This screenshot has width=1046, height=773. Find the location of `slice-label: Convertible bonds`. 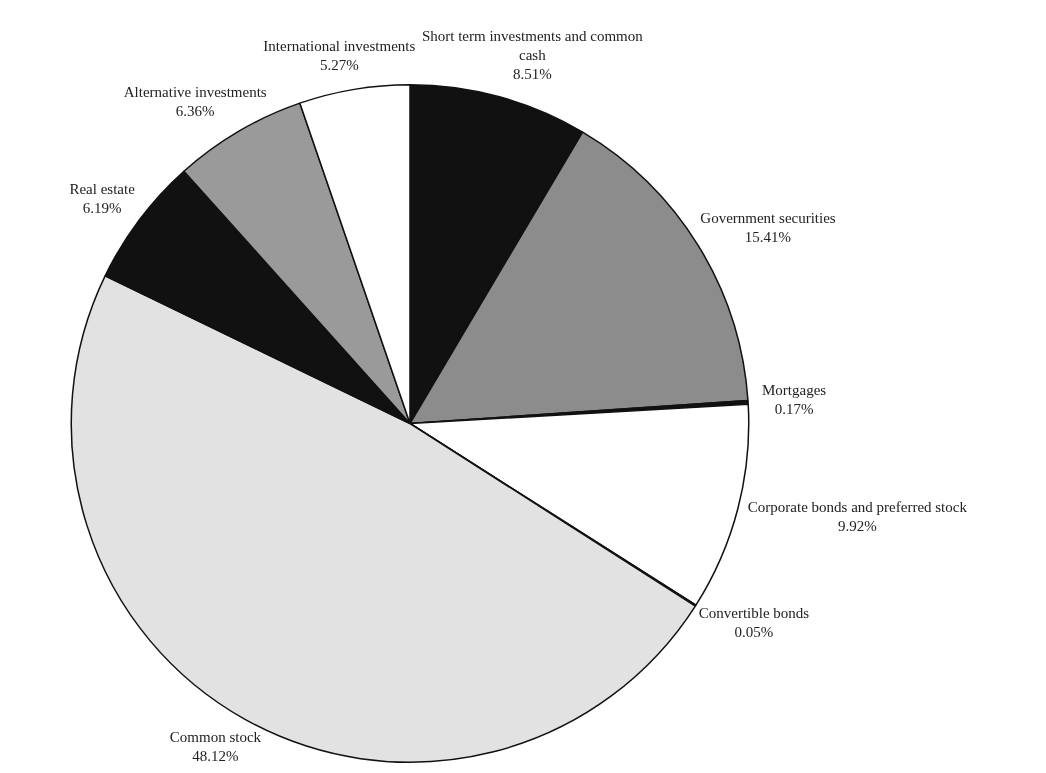

slice-label: Convertible bonds is located at coordinates (754, 612).